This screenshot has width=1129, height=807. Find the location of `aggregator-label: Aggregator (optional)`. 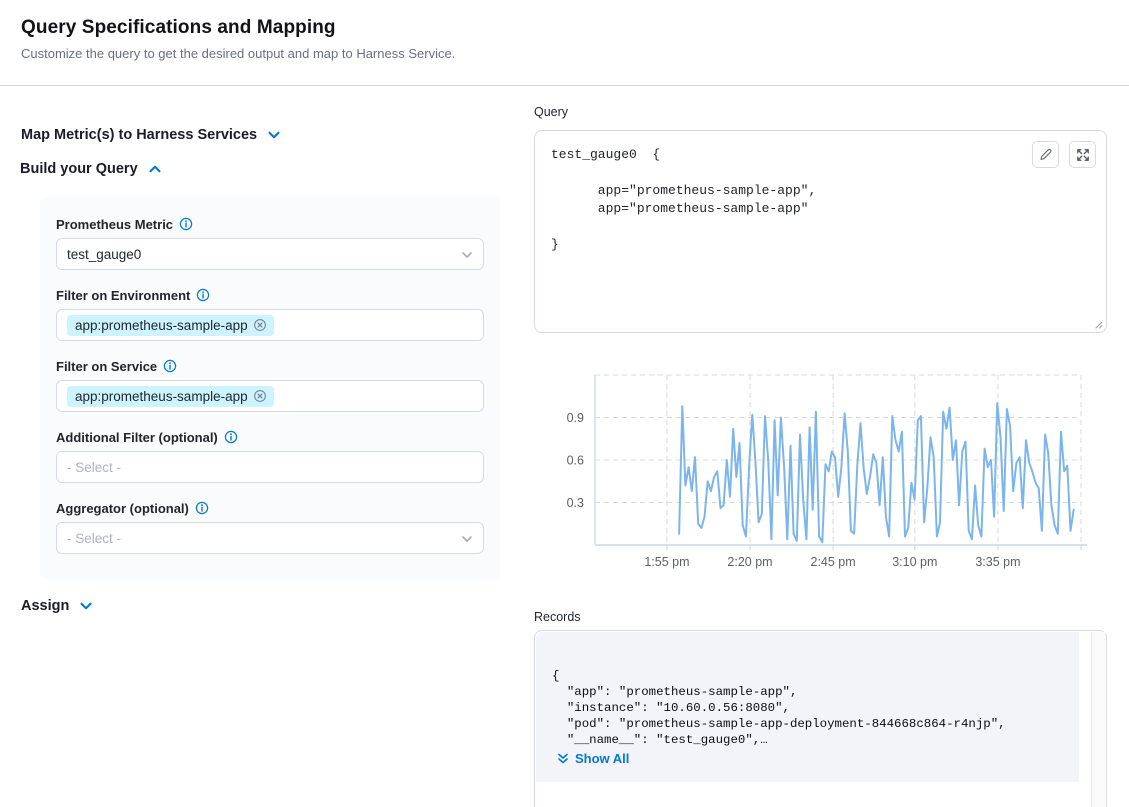

aggregator-label: Aggregator (optional) is located at coordinates (270, 508).